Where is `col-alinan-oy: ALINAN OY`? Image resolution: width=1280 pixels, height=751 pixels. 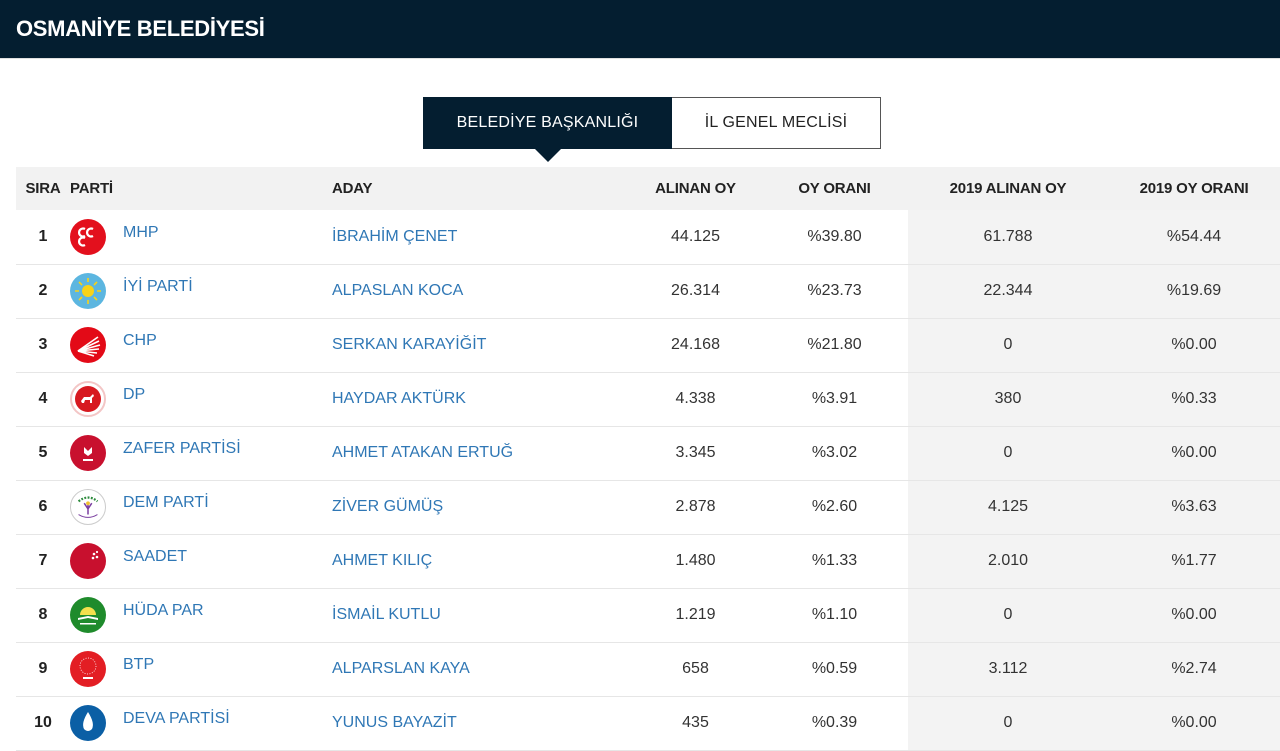
col-alinan-oy: ALINAN OY is located at coordinates (695, 188).